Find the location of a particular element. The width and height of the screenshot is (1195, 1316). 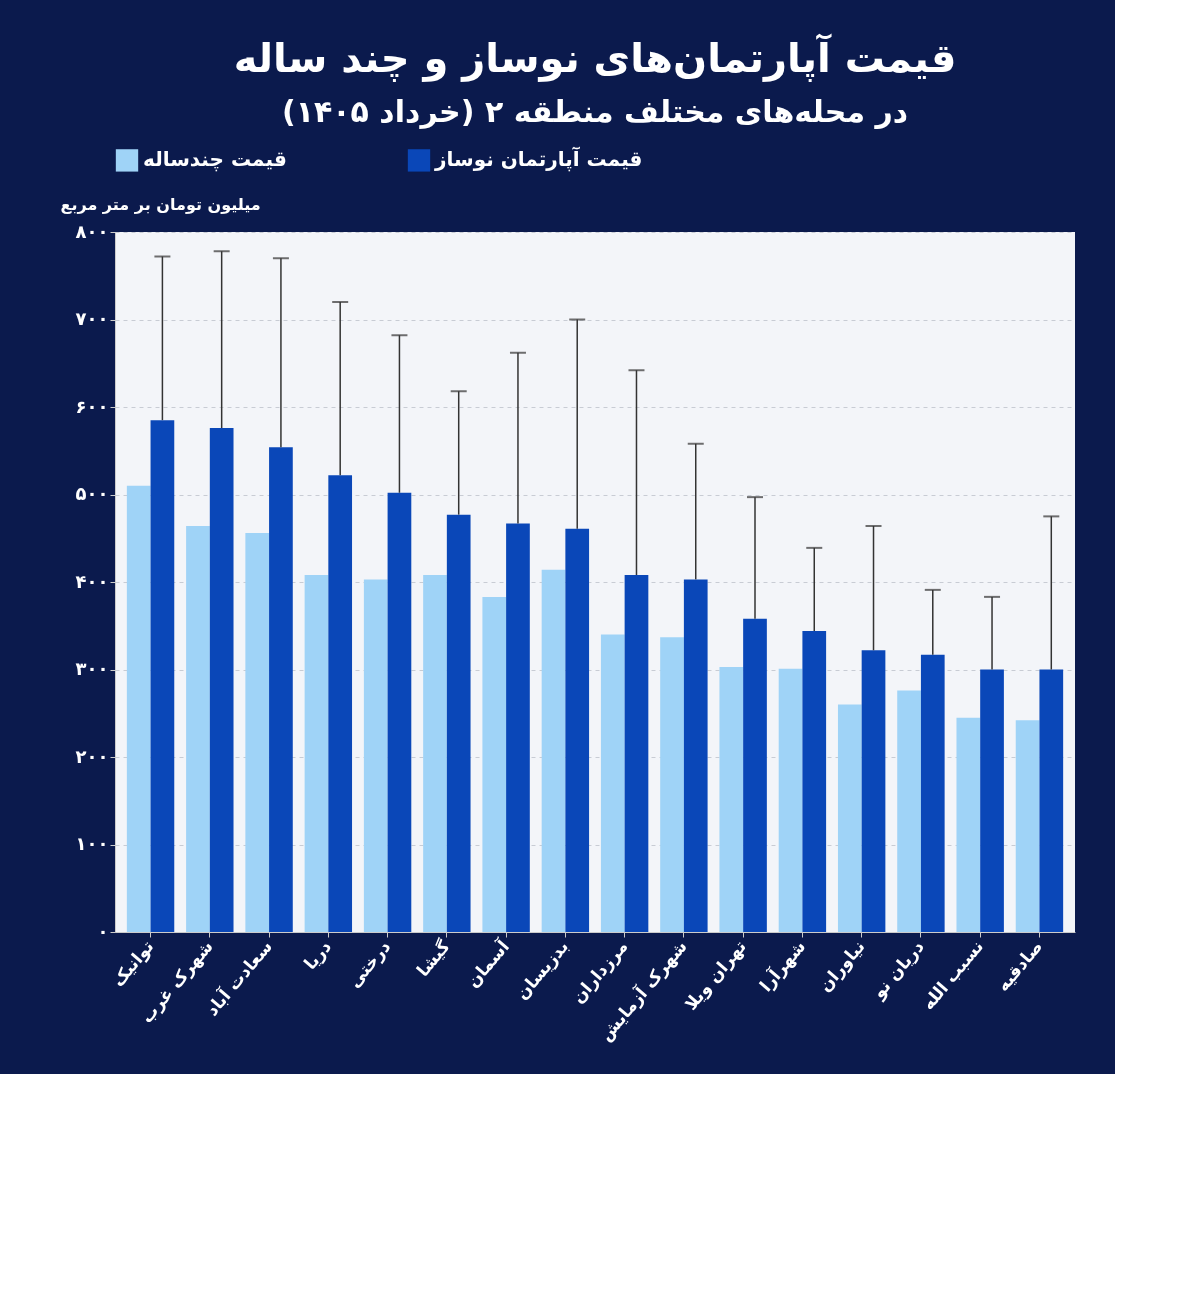

x-tick-label: بدزیسان is located at coordinates (542, 970).